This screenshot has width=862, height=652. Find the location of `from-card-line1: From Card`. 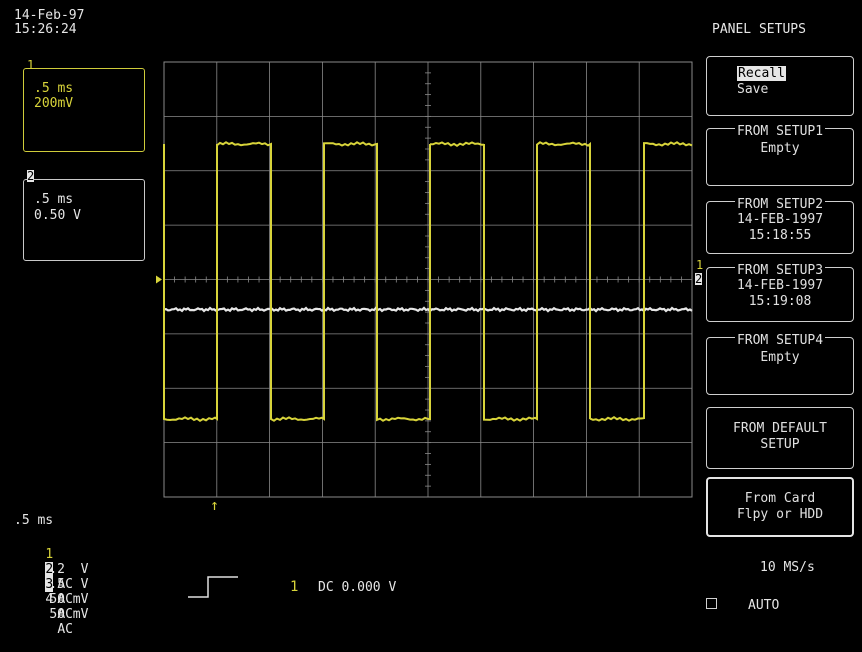

from-card-line1: From Card is located at coordinates (780, 498).